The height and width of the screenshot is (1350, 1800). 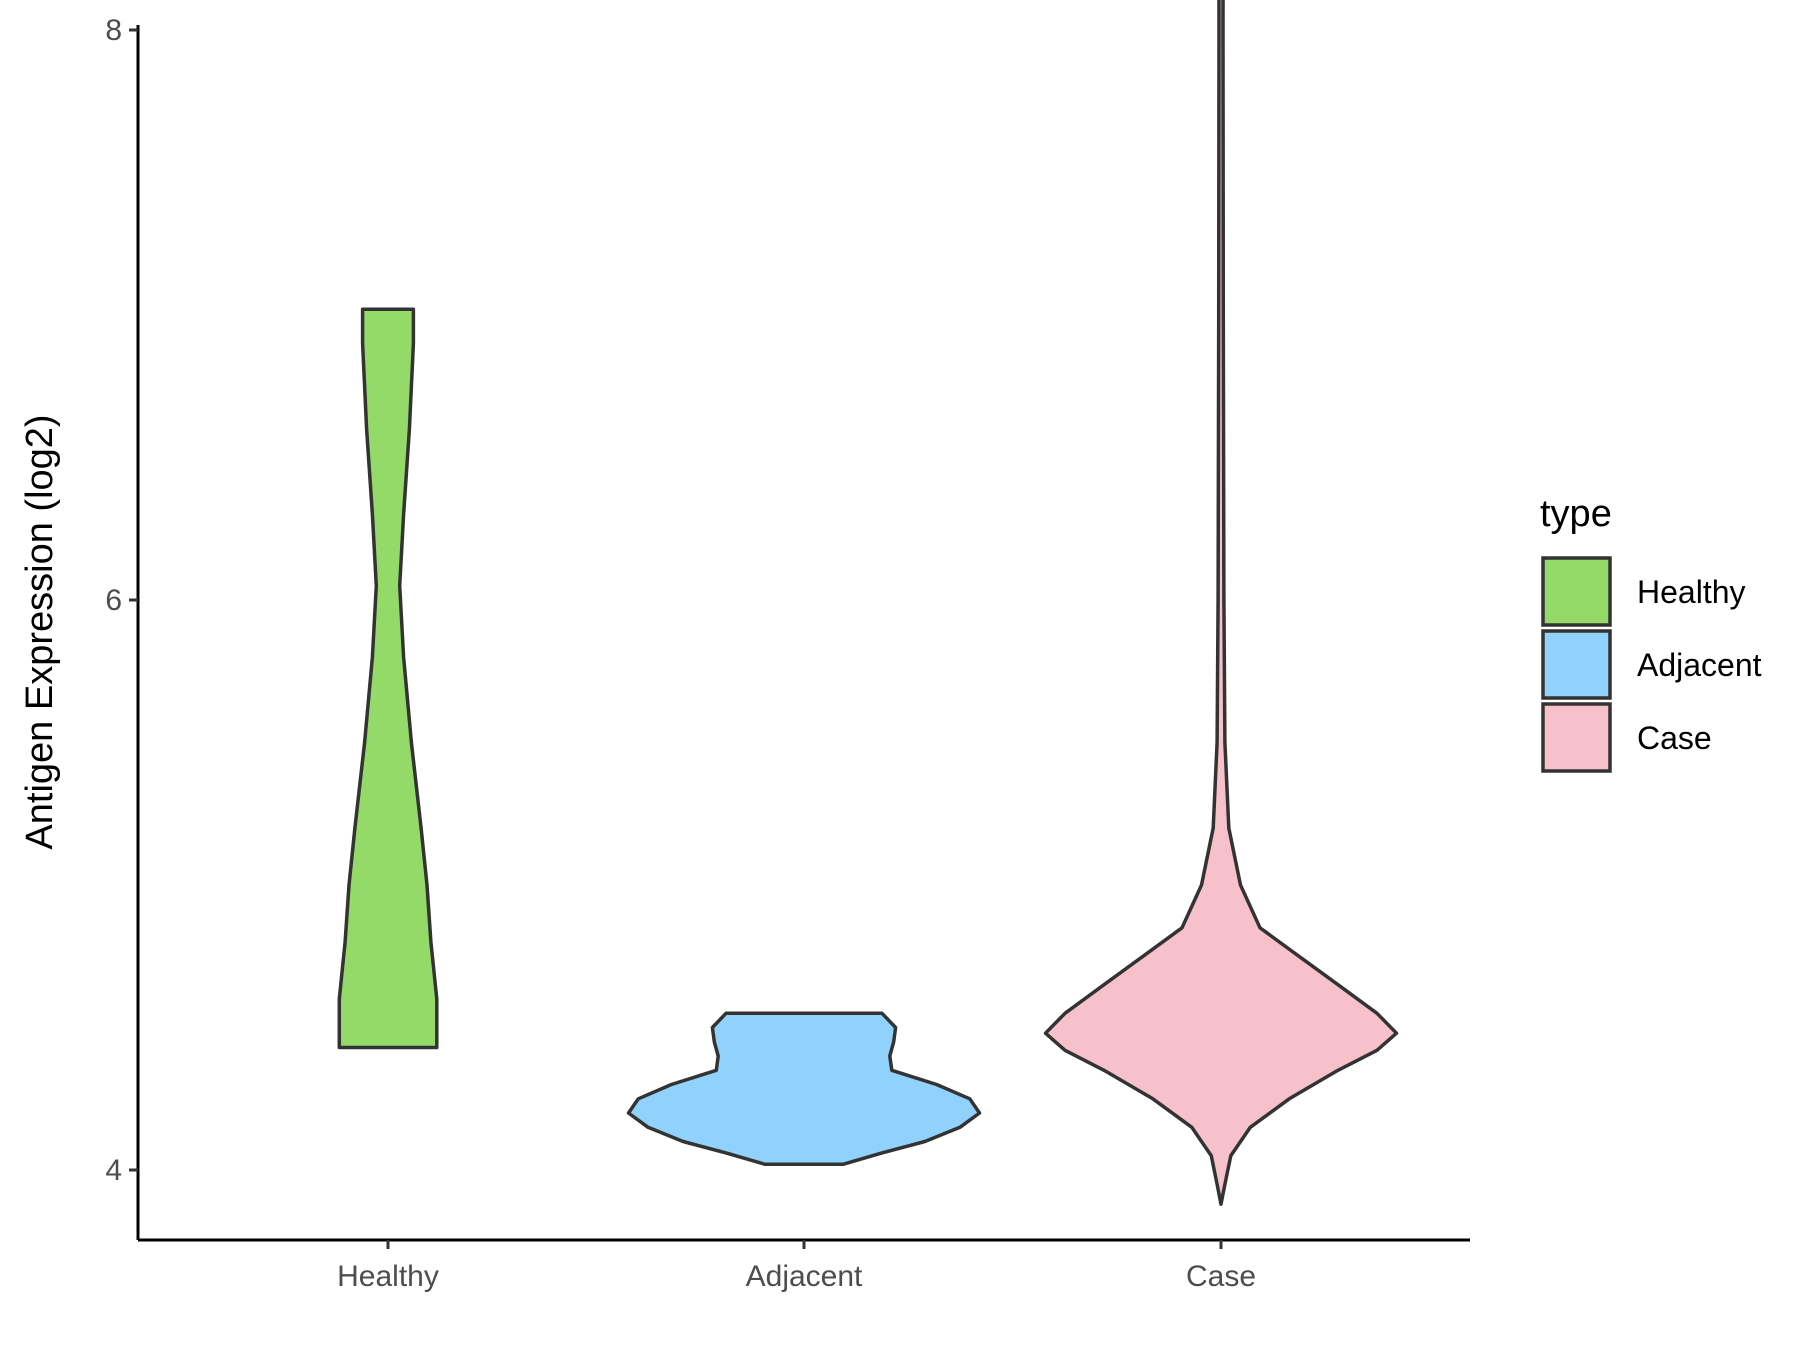 What do you see at coordinates (113, 30) in the screenshot?
I see `y-tick-label: 8` at bounding box center [113, 30].